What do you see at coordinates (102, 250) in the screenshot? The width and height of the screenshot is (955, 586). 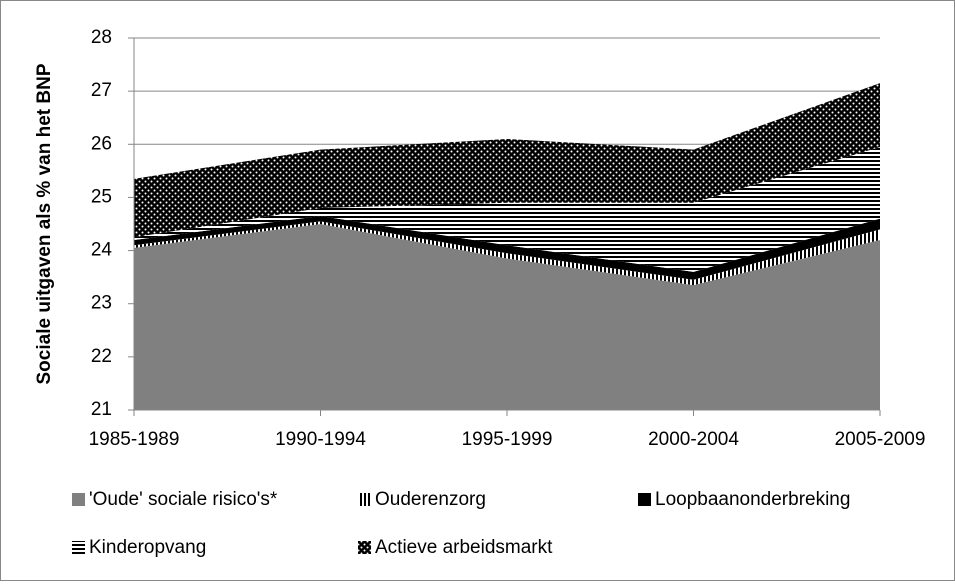 I see `y-tick-label: 24` at bounding box center [102, 250].